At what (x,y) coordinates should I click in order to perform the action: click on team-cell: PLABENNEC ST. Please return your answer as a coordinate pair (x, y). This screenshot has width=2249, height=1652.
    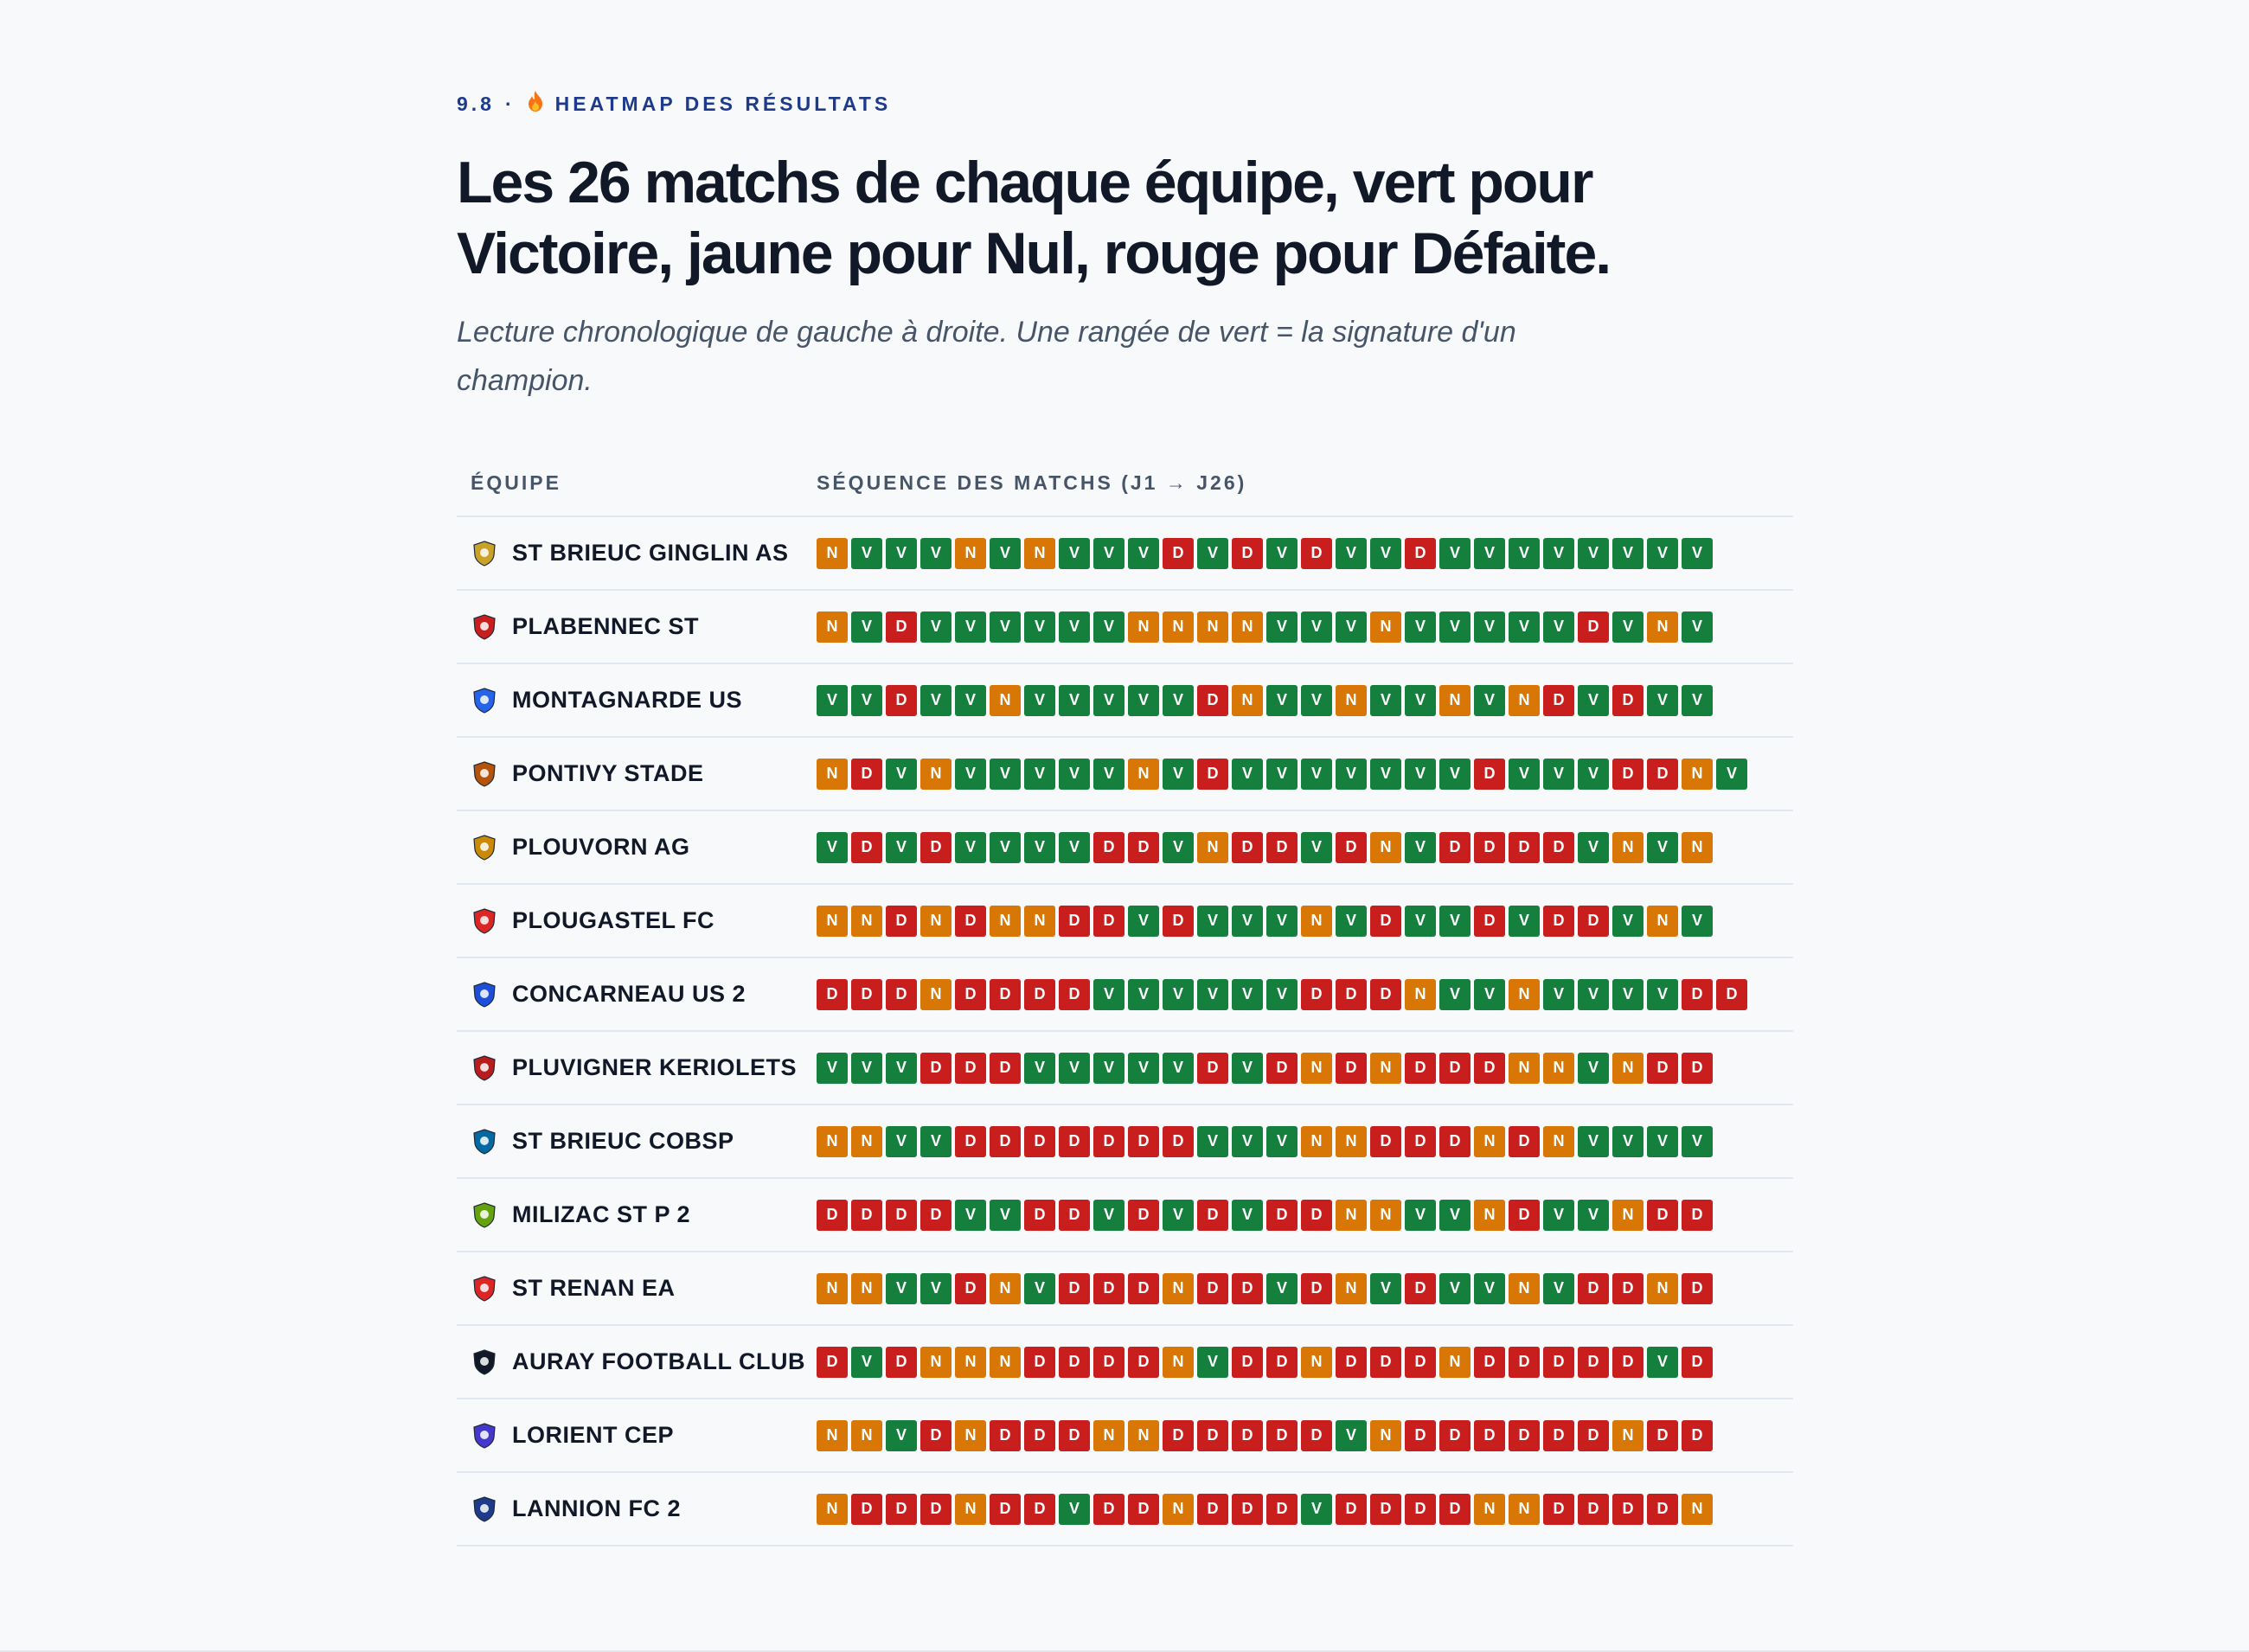
    Looking at the image, I should click on (637, 627).